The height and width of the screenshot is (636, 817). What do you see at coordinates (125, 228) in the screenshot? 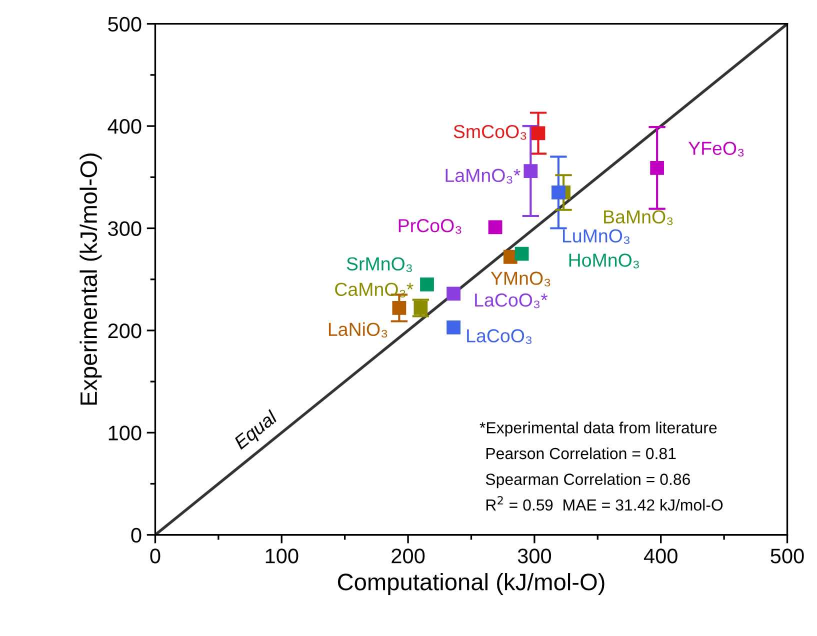
I see `y-tick-label: 300` at bounding box center [125, 228].